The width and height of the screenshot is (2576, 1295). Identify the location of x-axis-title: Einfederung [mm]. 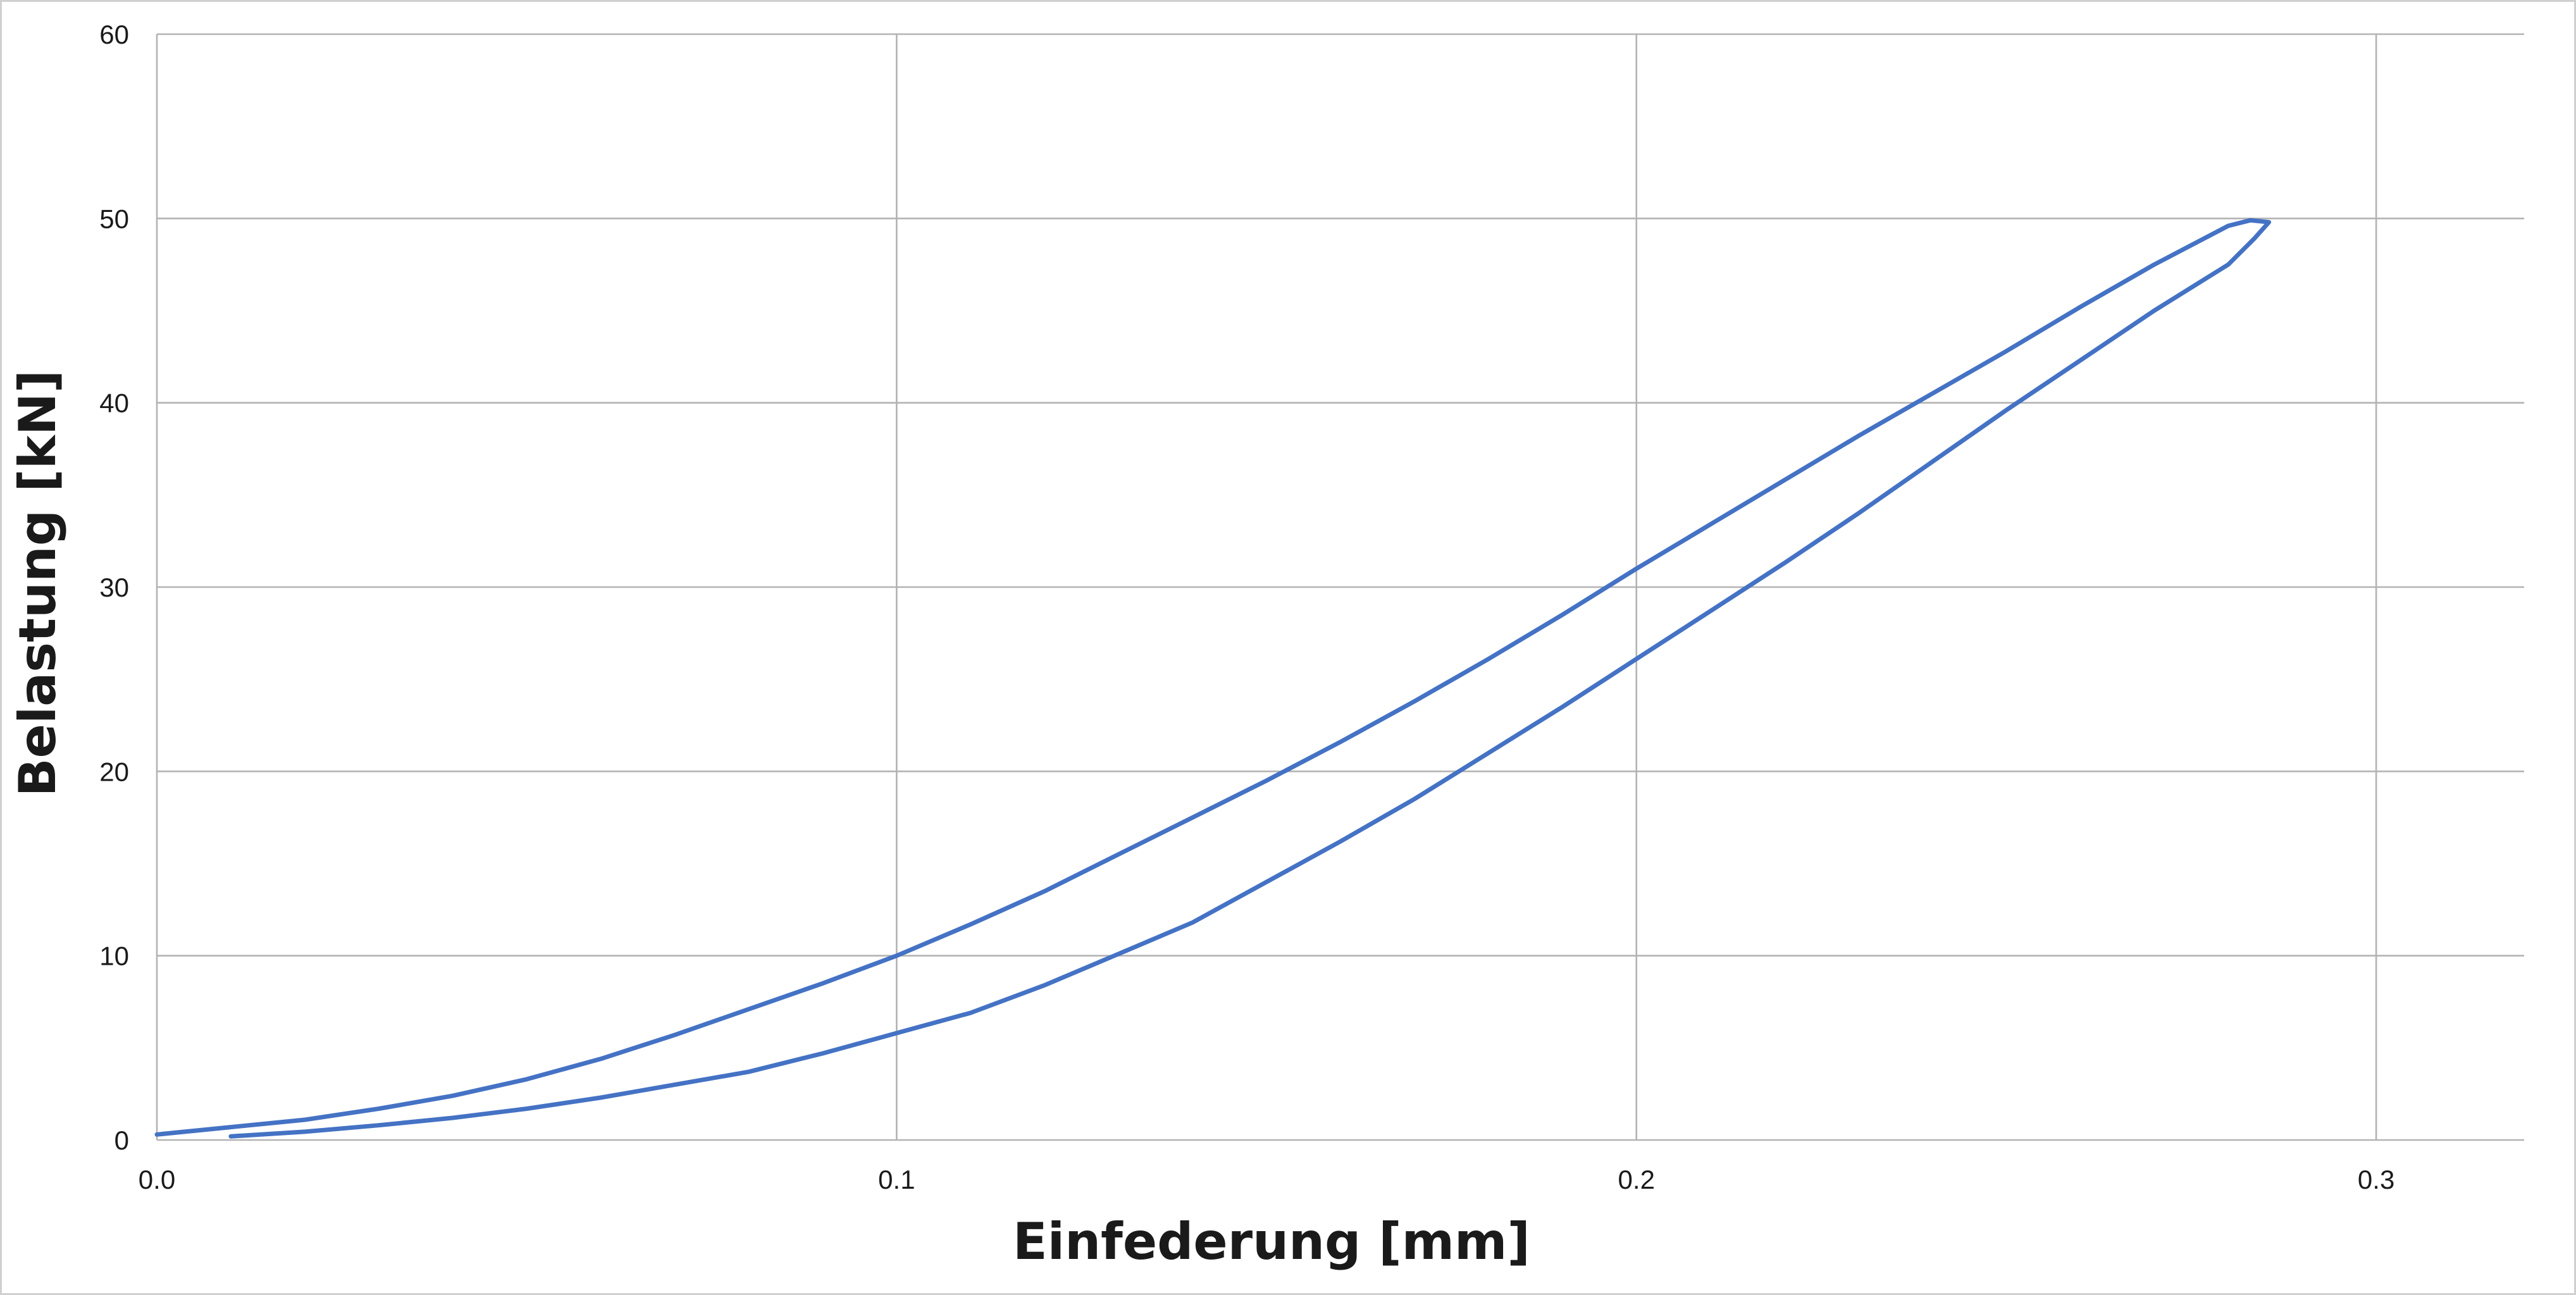
(1271, 1241).